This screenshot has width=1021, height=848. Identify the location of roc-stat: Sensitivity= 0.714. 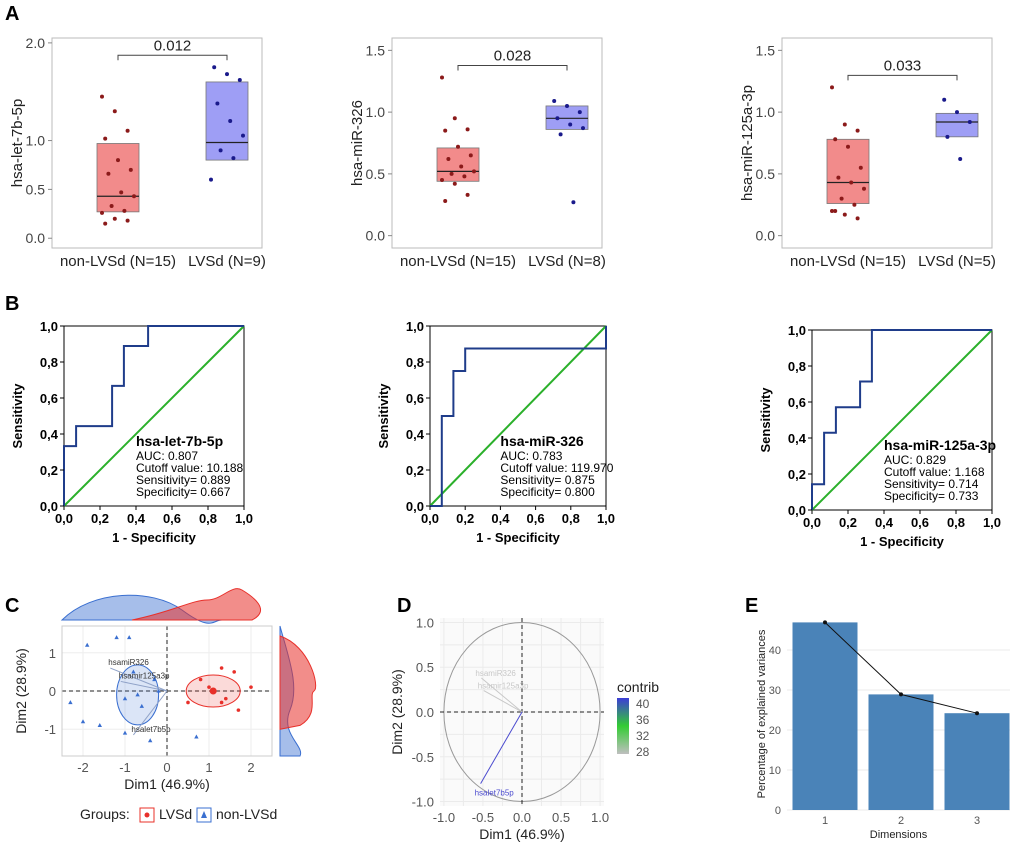
(931, 484).